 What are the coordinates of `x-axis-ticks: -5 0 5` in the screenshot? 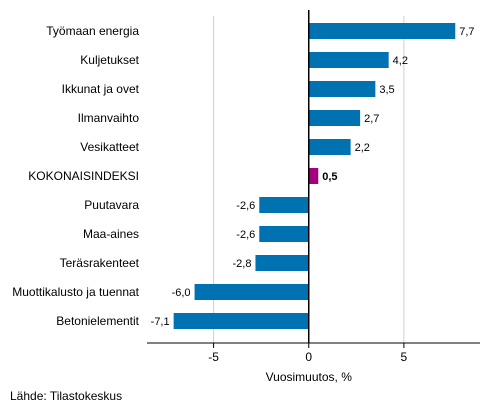 It's located at (308, 353).